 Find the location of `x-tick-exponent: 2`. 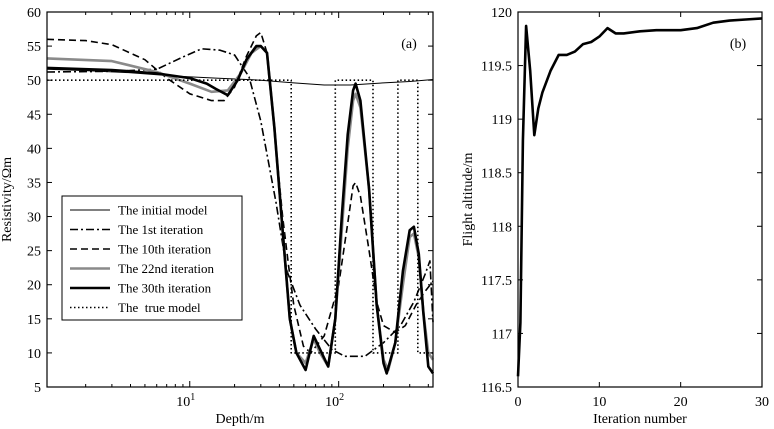

x-tick-exponent: 2 is located at coordinates (341, 397).